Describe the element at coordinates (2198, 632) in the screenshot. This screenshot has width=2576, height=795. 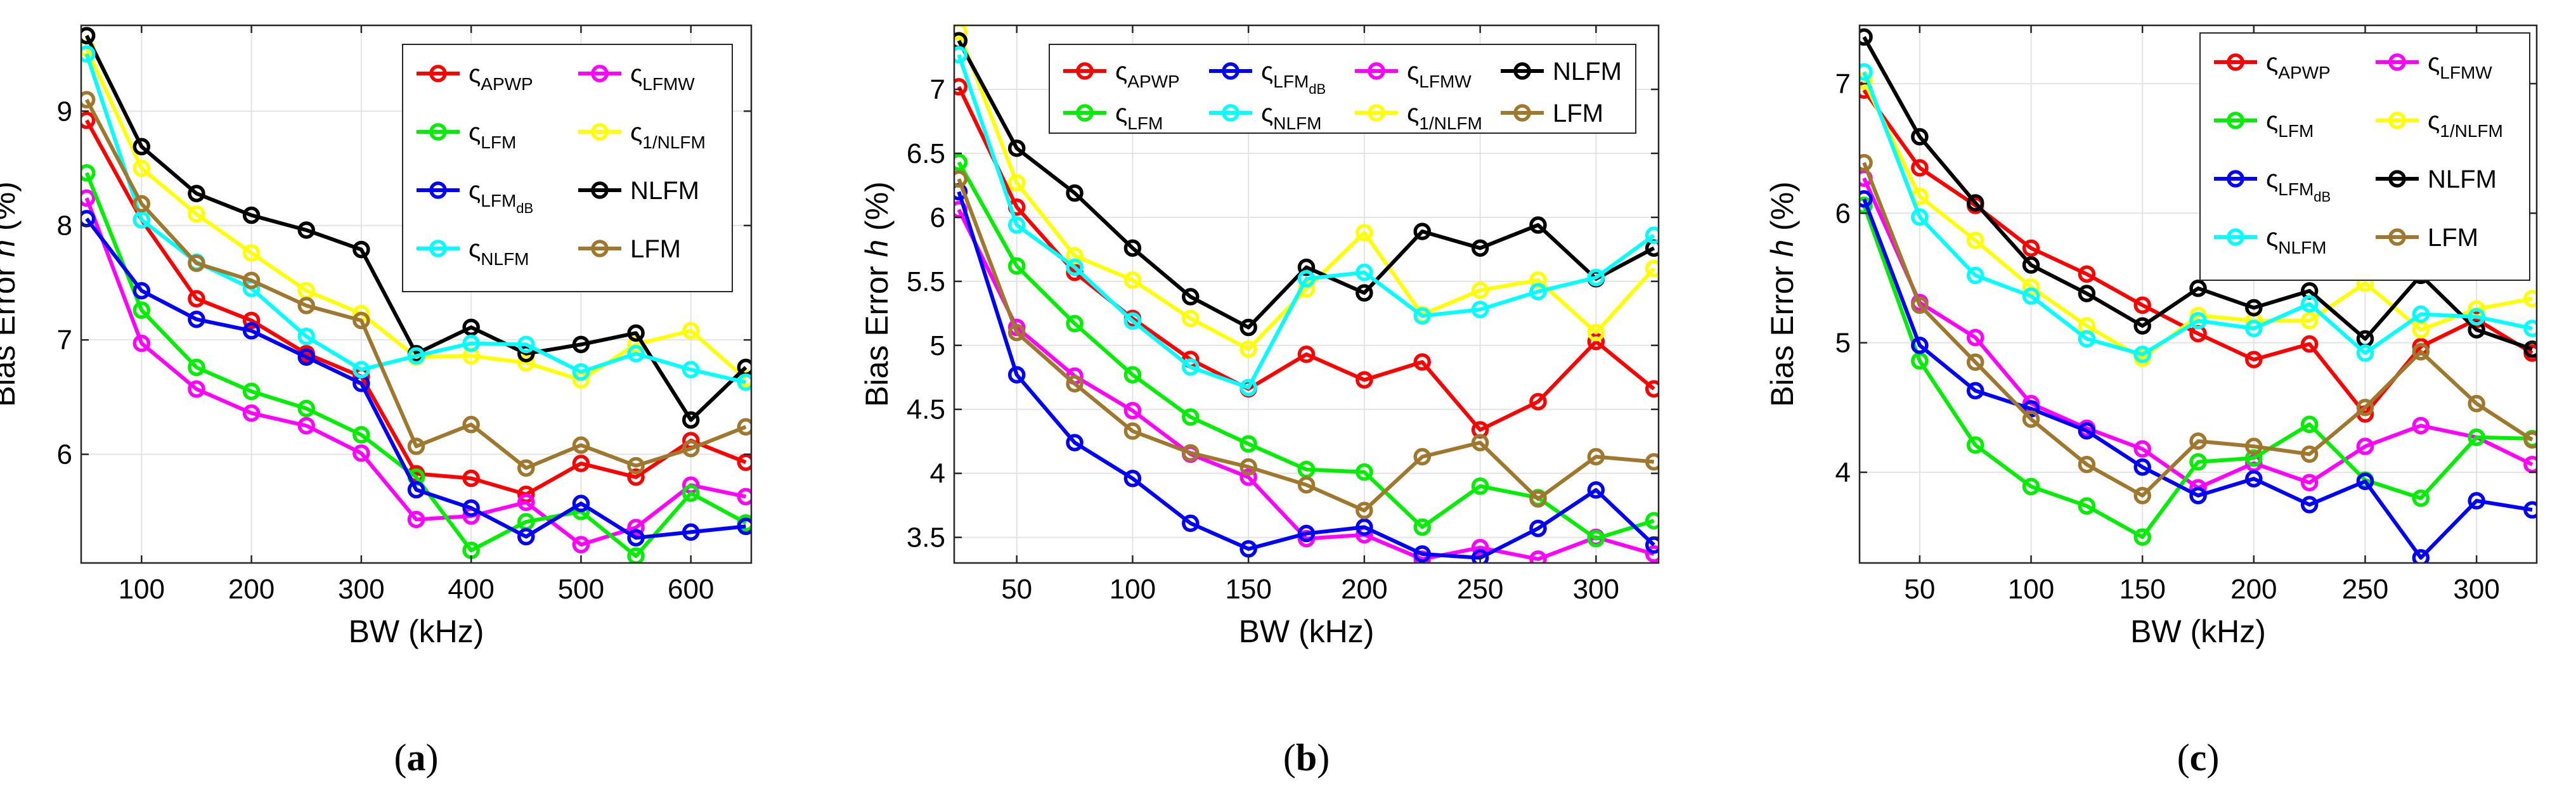
I see `x-axis-label: BW (kHz)` at that location.